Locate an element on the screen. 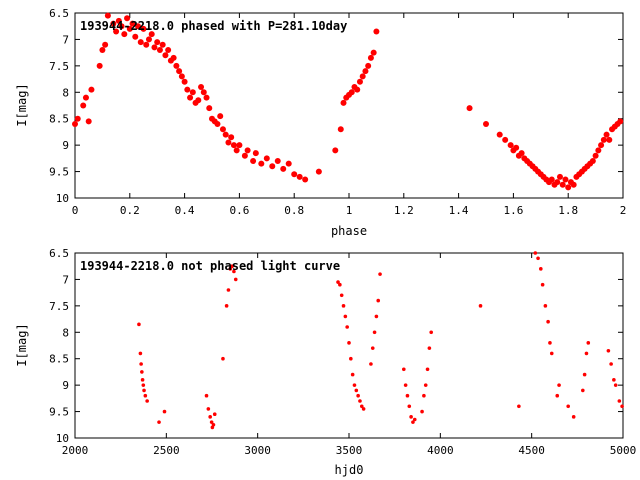  x-tick-label: 1.8 is located at coordinates (568, 210).